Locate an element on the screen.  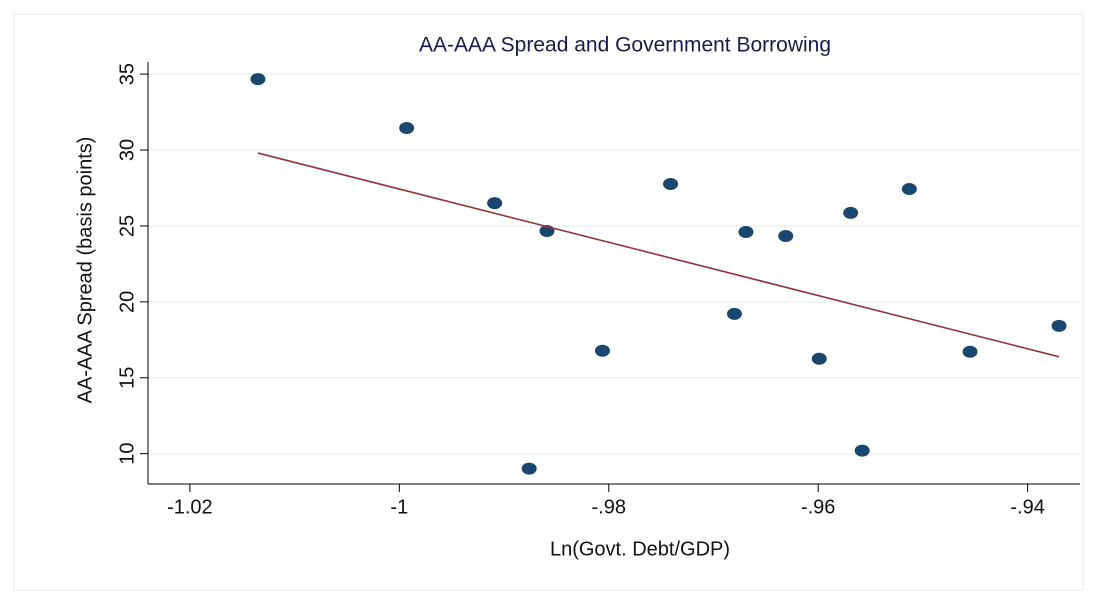
x-tick-label: -.98 is located at coordinates (609, 507).